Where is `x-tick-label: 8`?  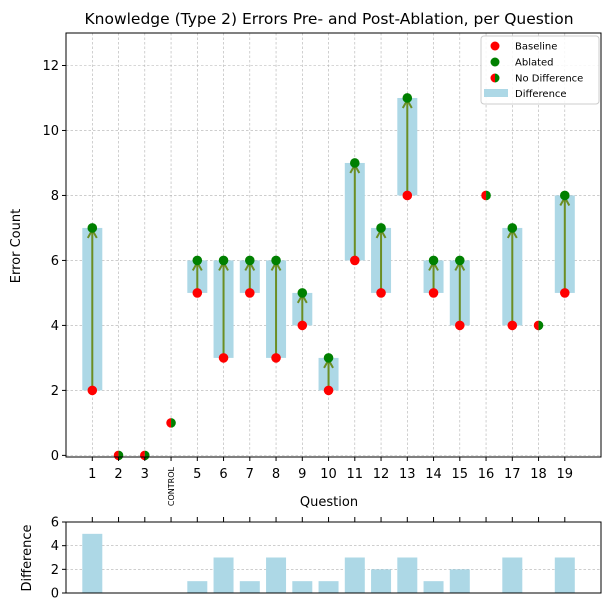 x-tick-label: 8 is located at coordinates (276, 474).